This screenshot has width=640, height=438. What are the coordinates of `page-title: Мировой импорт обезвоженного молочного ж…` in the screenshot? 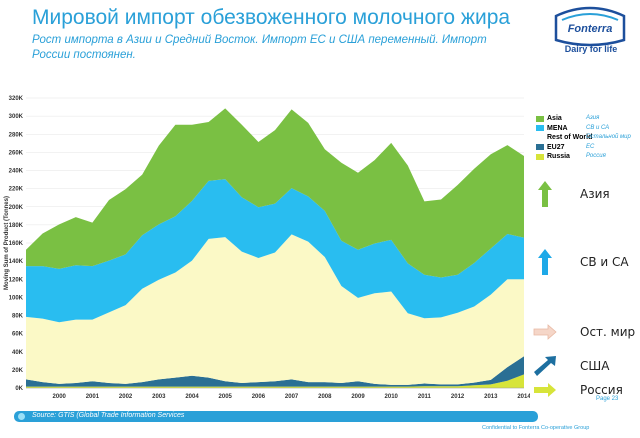 It's located at (271, 17).